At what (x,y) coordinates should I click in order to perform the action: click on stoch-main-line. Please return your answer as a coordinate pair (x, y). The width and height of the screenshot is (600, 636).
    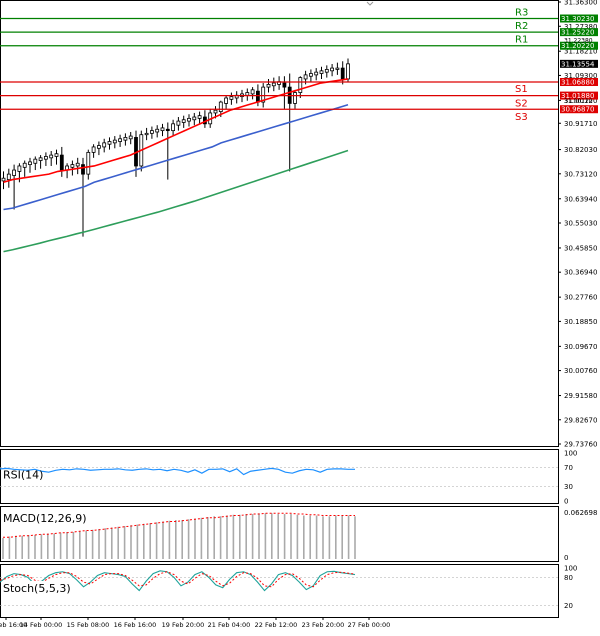
    Looking at the image, I should click on (178, 581).